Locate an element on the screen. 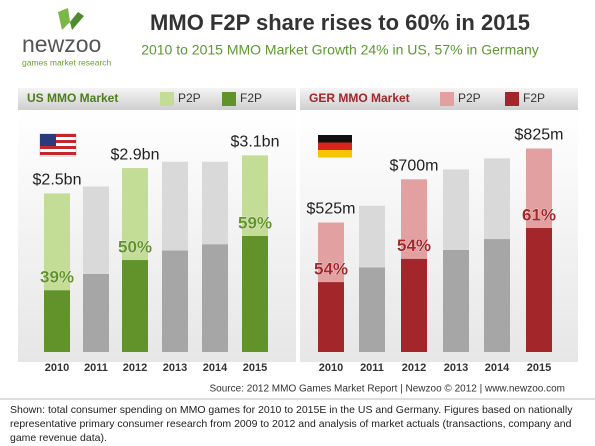  panel-title: US MMO Market is located at coordinates (72, 98).